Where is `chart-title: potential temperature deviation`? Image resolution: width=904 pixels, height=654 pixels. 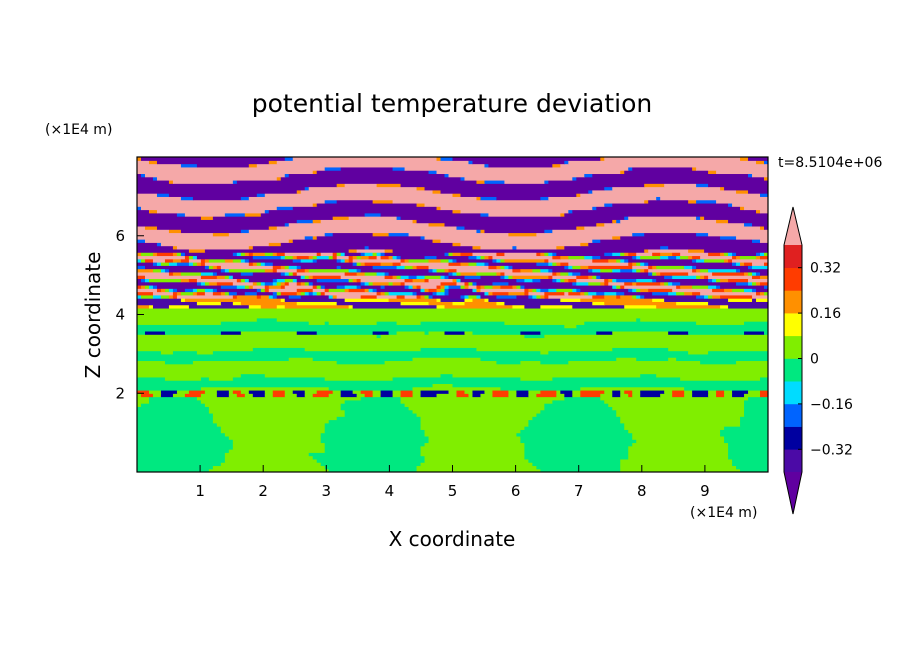 chart-title: potential temperature deviation is located at coordinates (452, 103).